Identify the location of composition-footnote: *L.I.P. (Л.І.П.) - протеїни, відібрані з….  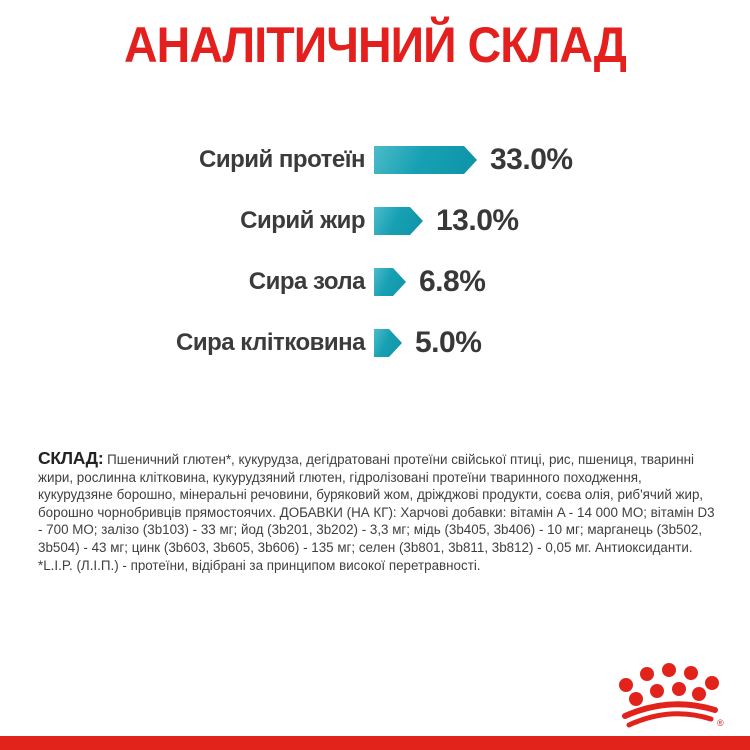
(259, 565).